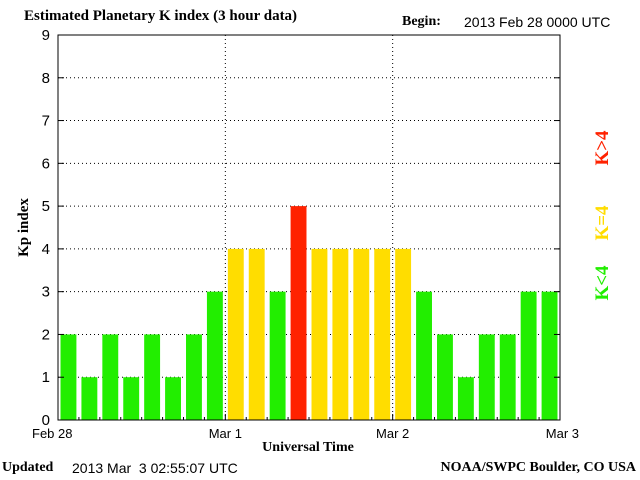  Describe the element at coordinates (421, 21) in the screenshot. I see `begin-label: Begin:` at that location.